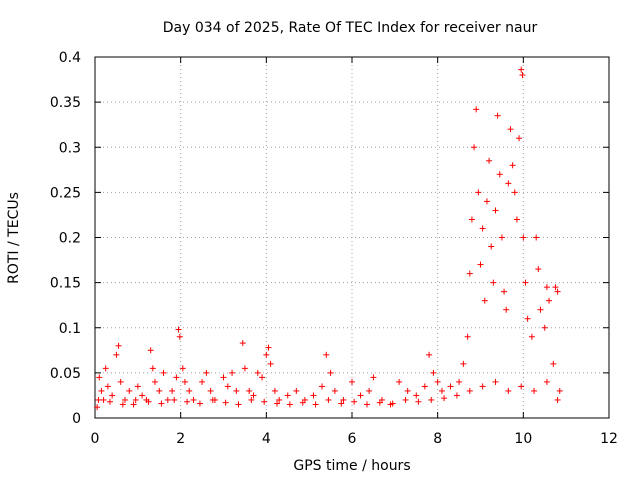 The height and width of the screenshot is (480, 640). Describe the element at coordinates (70, 329) in the screenshot. I see `y-tick-label: 0.1` at that location.